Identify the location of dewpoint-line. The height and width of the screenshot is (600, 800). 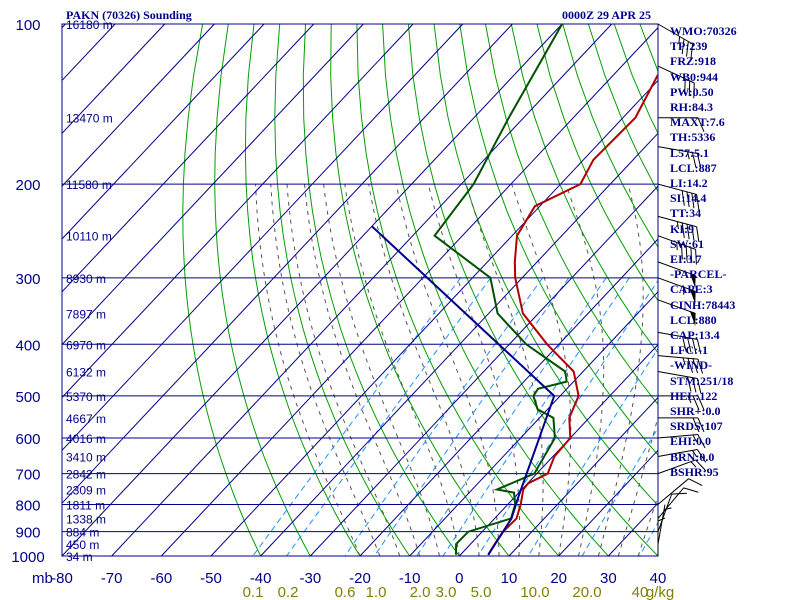
(500, 289).